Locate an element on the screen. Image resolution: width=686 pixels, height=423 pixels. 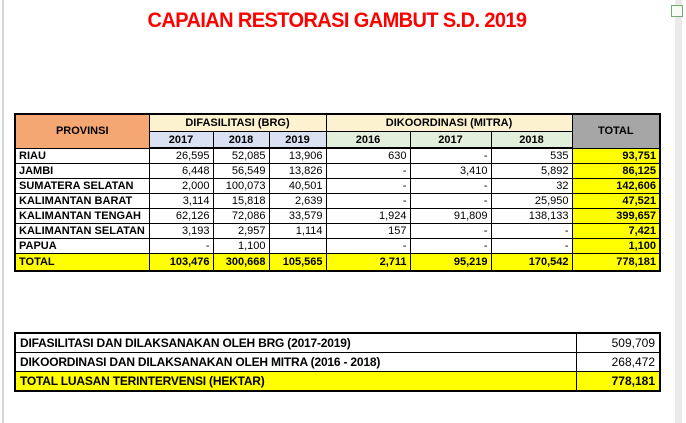
value-cell: 1,100 is located at coordinates (241, 246).